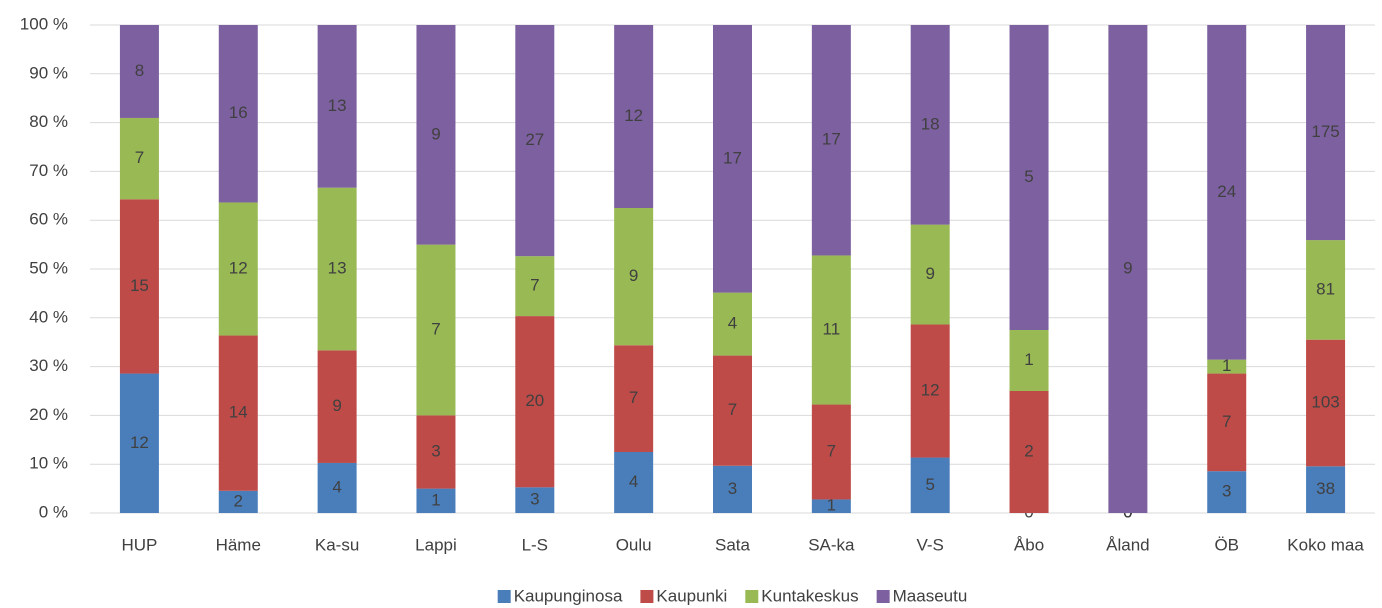 This screenshot has height=608, width=1382. I want to click on data-label: 11, so click(832, 328).